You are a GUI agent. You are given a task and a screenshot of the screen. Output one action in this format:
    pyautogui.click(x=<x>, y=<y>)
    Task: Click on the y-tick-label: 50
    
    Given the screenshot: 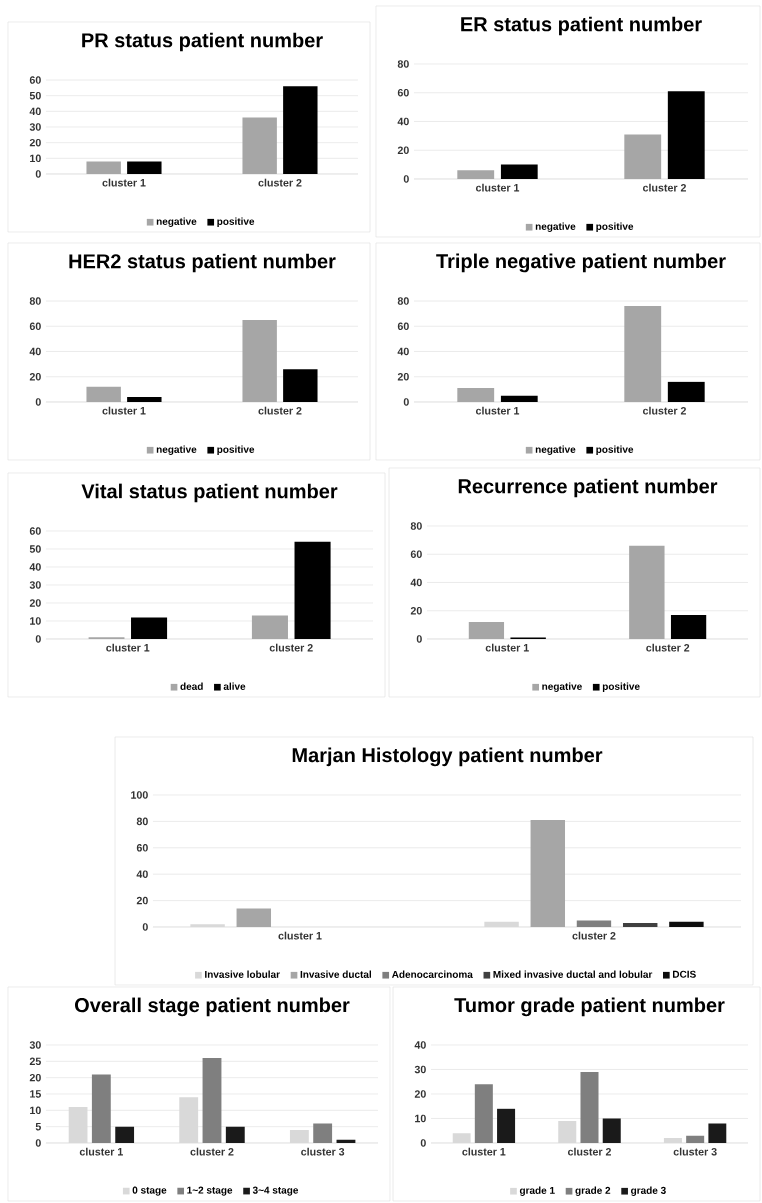 What is the action you would take?
    pyautogui.click(x=35, y=95)
    